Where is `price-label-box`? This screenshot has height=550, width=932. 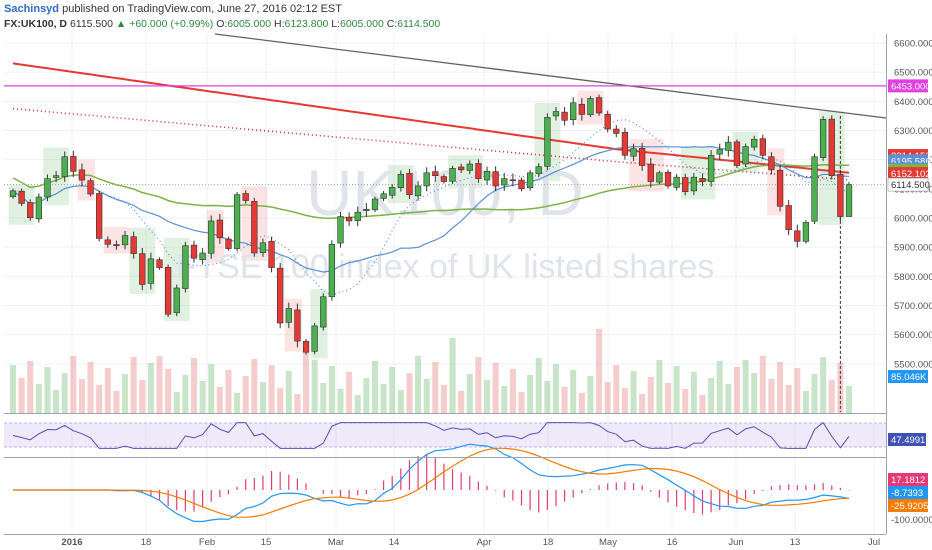 price-label-box is located at coordinates (908, 86).